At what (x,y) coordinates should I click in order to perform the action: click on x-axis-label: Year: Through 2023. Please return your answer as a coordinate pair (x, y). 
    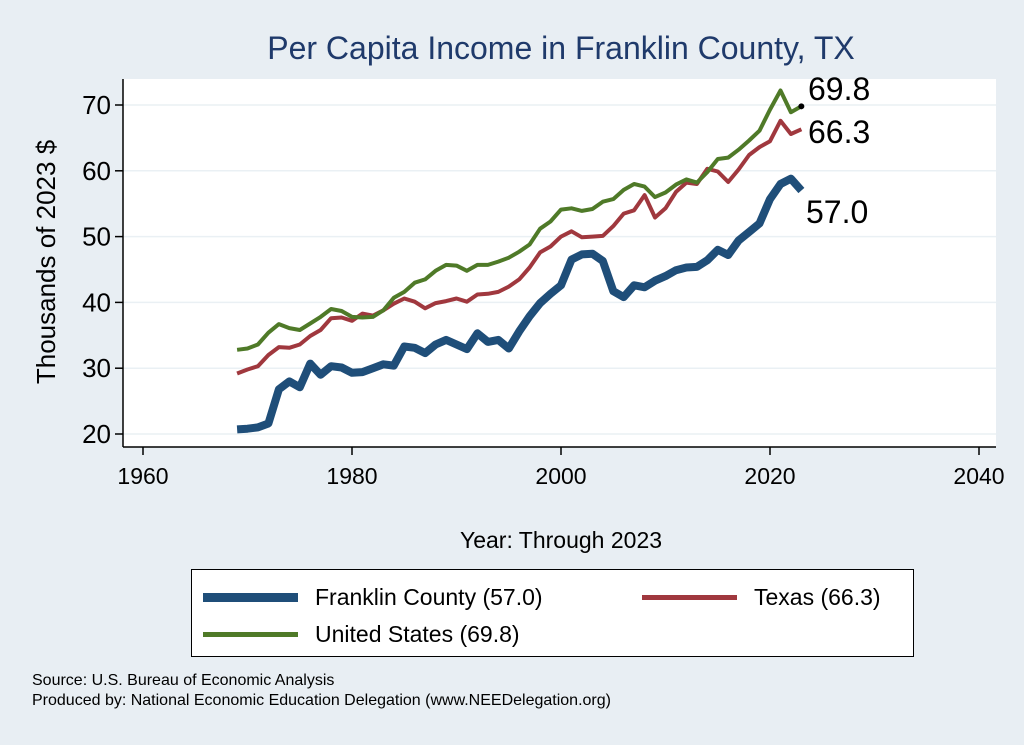
    Looking at the image, I should click on (561, 540).